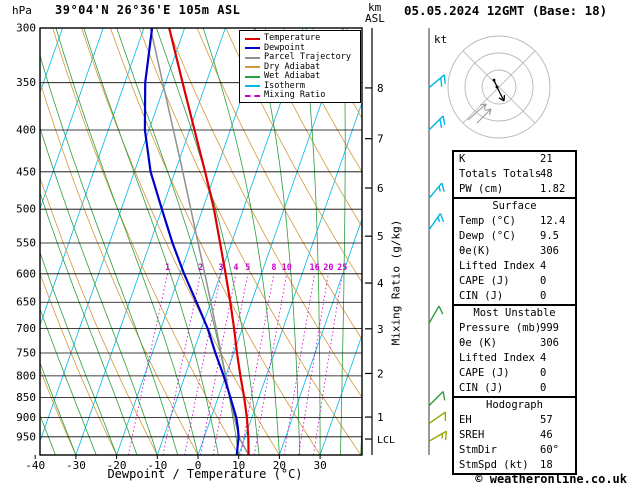 This screenshot has width=629, height=486. What do you see at coordinates (549, 328) in the screenshot?
I see `stat-value: 999` at bounding box center [549, 328].